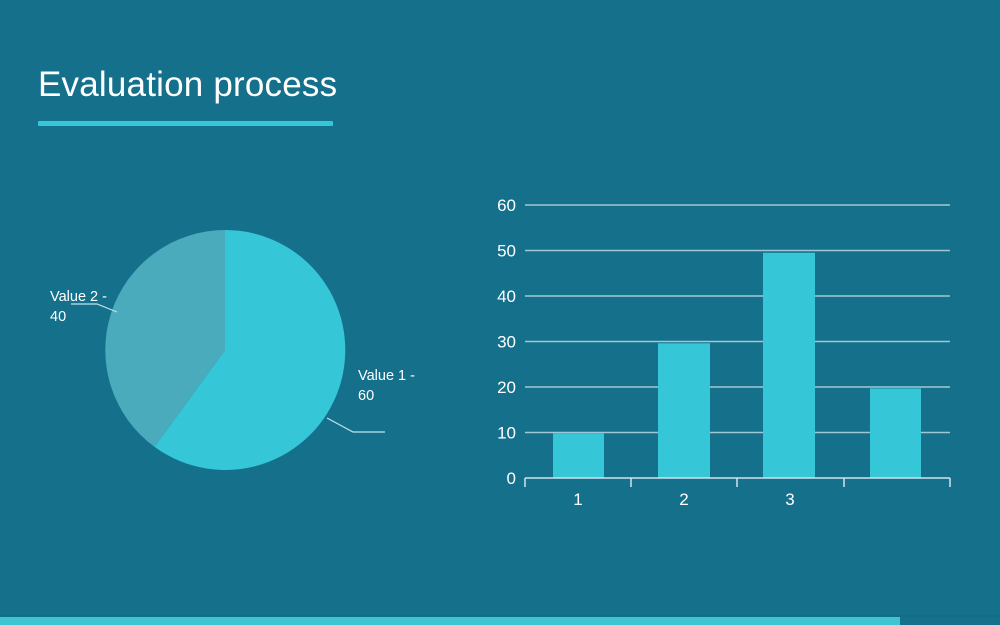 The height and width of the screenshot is (625, 1000). Describe the element at coordinates (577, 499) in the screenshot. I see `x-tick-label: 1` at that location.